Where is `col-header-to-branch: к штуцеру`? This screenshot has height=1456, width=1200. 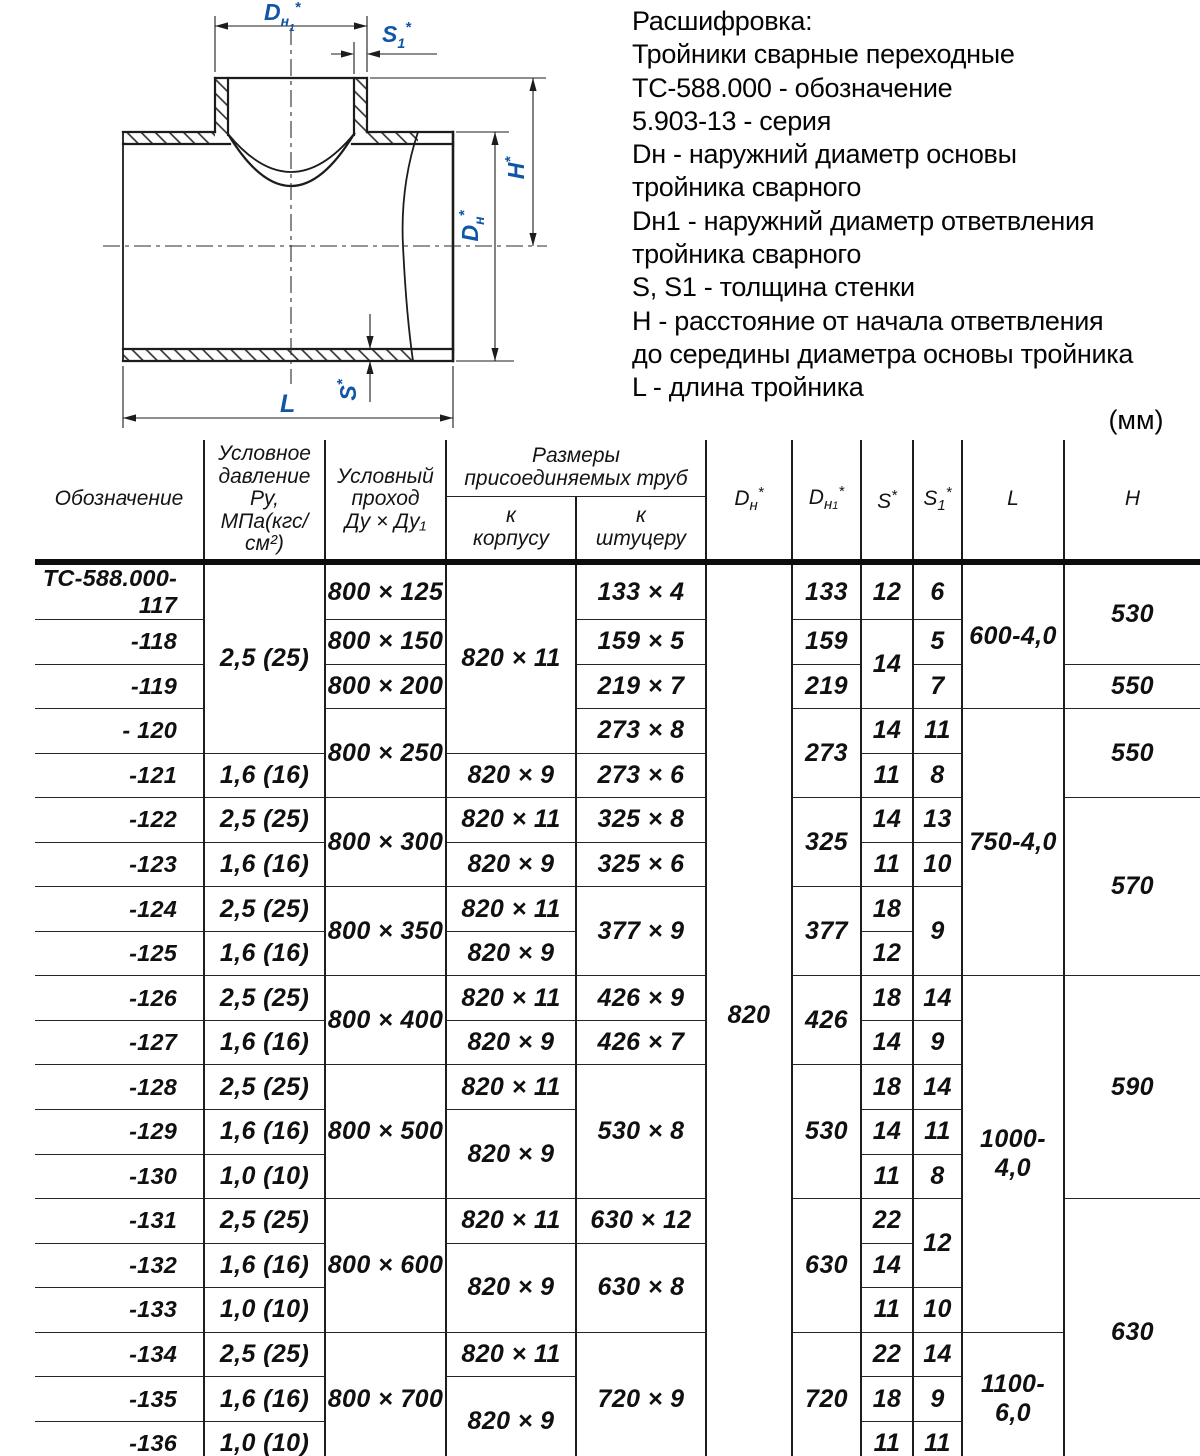
col-header-to-branch: к штуцеру is located at coordinates (641, 530).